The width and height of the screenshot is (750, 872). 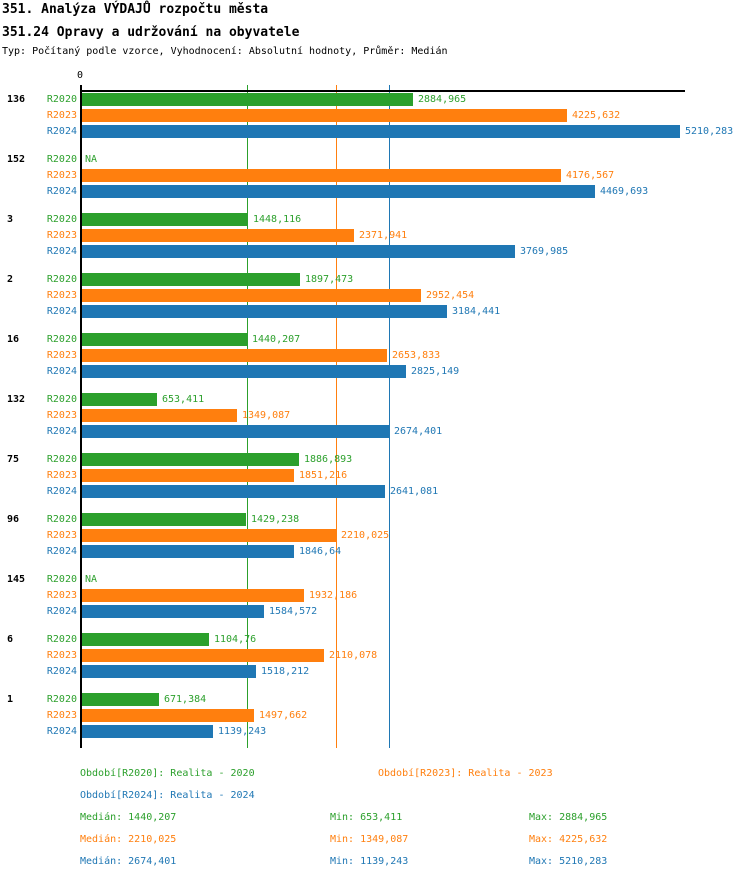 I want to click on bar-value-label: 3184,441, so click(x=476, y=311).